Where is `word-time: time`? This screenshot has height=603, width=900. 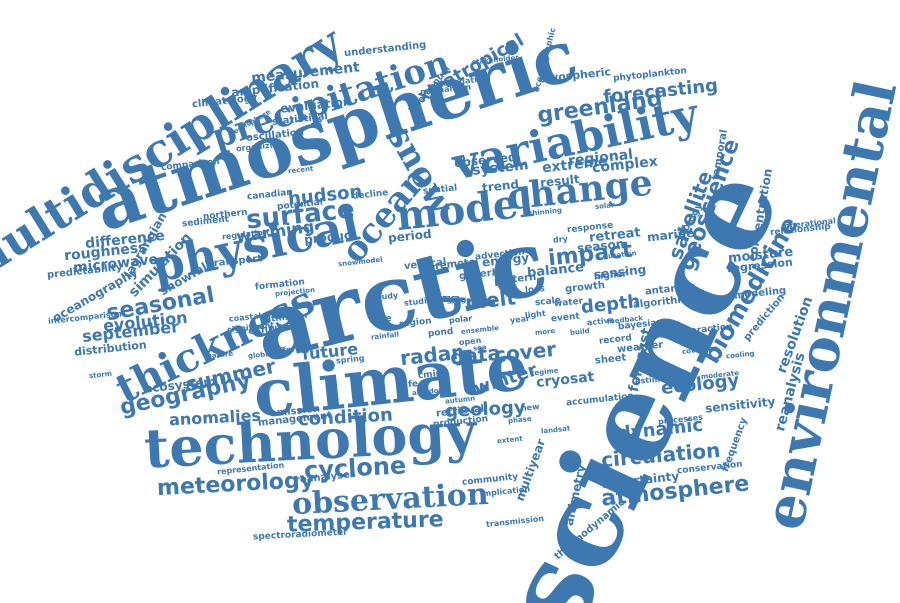 word-time: time is located at coordinates (379, 319).